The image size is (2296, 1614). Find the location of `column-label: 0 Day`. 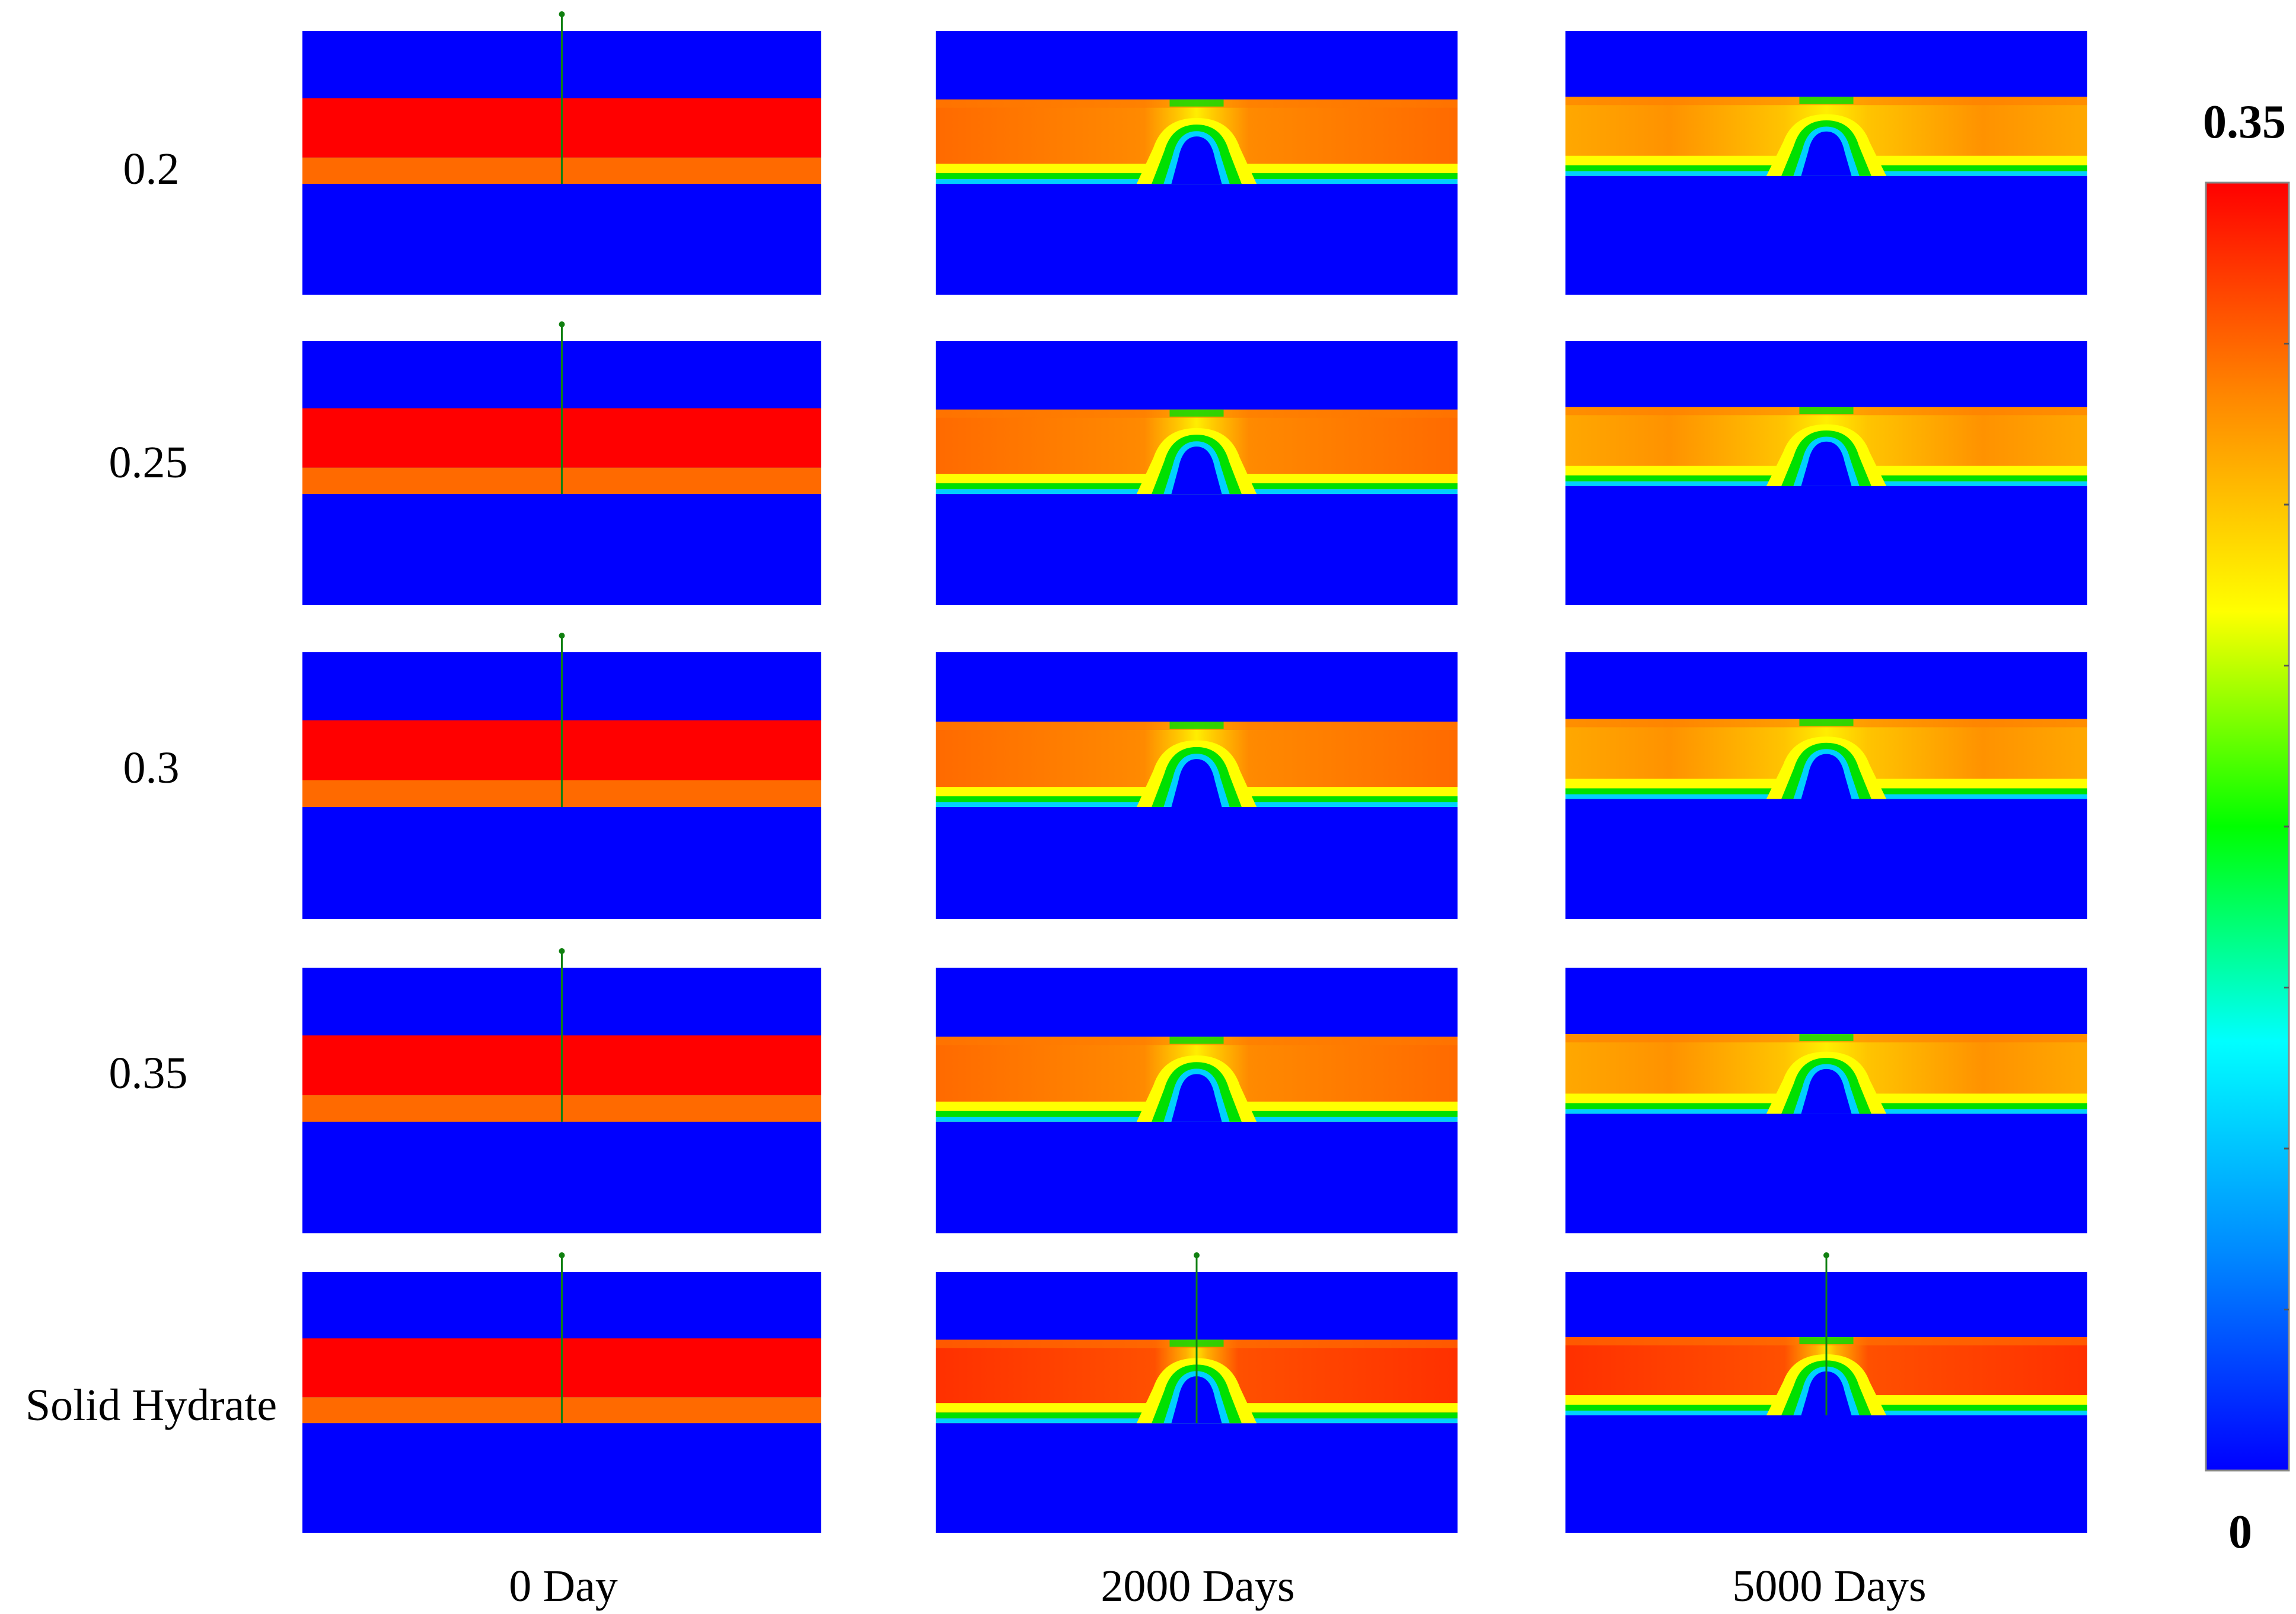

column-label: 0 Day is located at coordinates (563, 1586).